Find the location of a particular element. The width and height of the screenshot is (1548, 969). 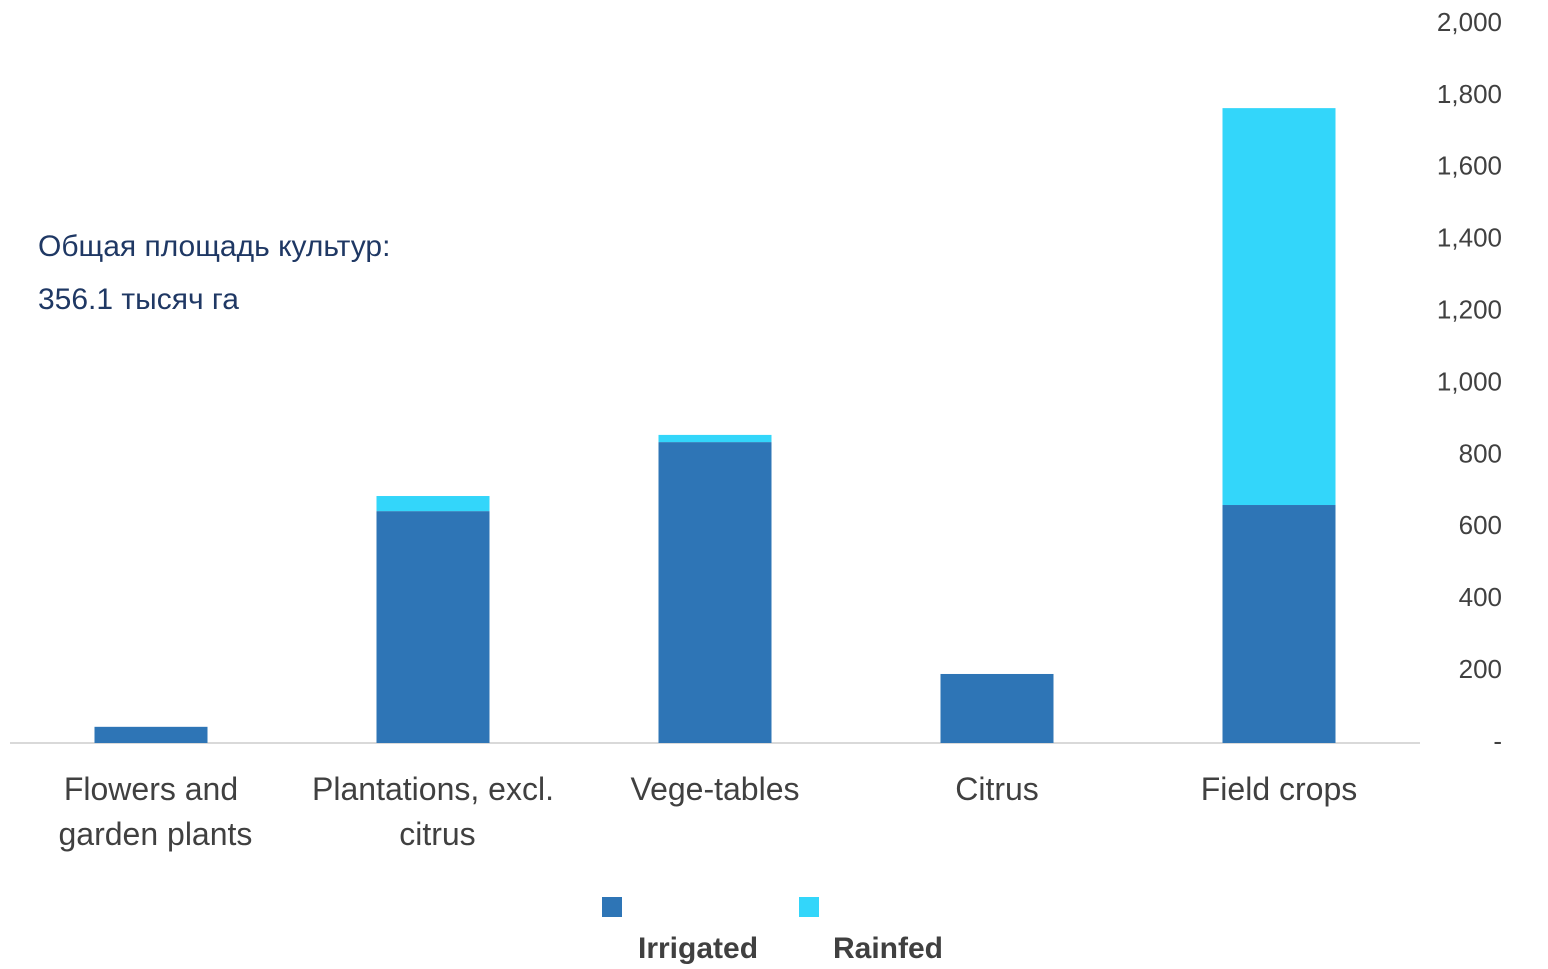

y-tick-label: 400 is located at coordinates (1480, 597).